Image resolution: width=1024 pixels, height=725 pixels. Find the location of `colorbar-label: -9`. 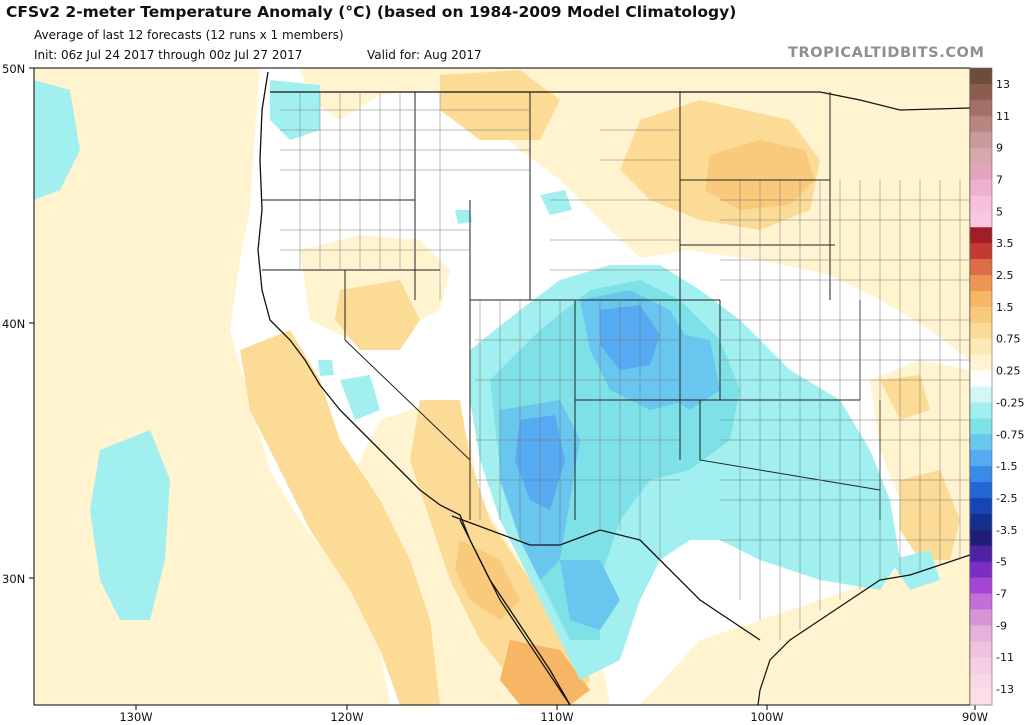

colorbar-label: -9 is located at coordinates (1001, 625).